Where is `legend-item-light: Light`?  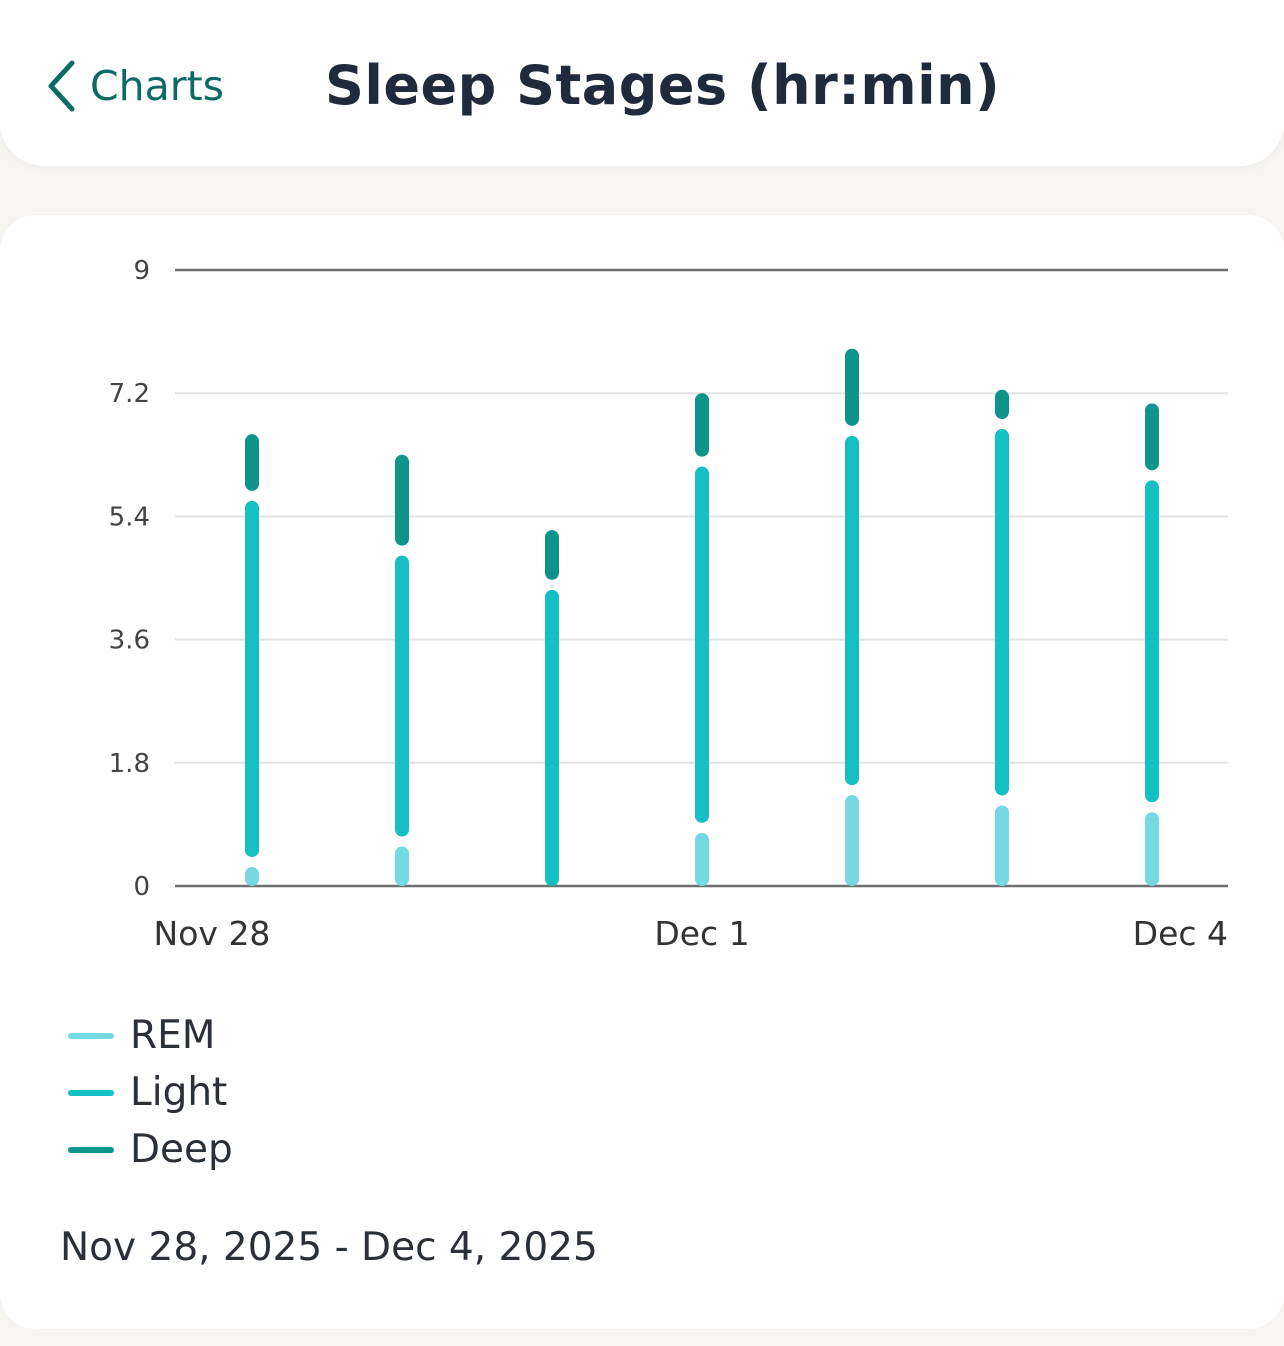 legend-item-light: Light is located at coordinates (150, 1092).